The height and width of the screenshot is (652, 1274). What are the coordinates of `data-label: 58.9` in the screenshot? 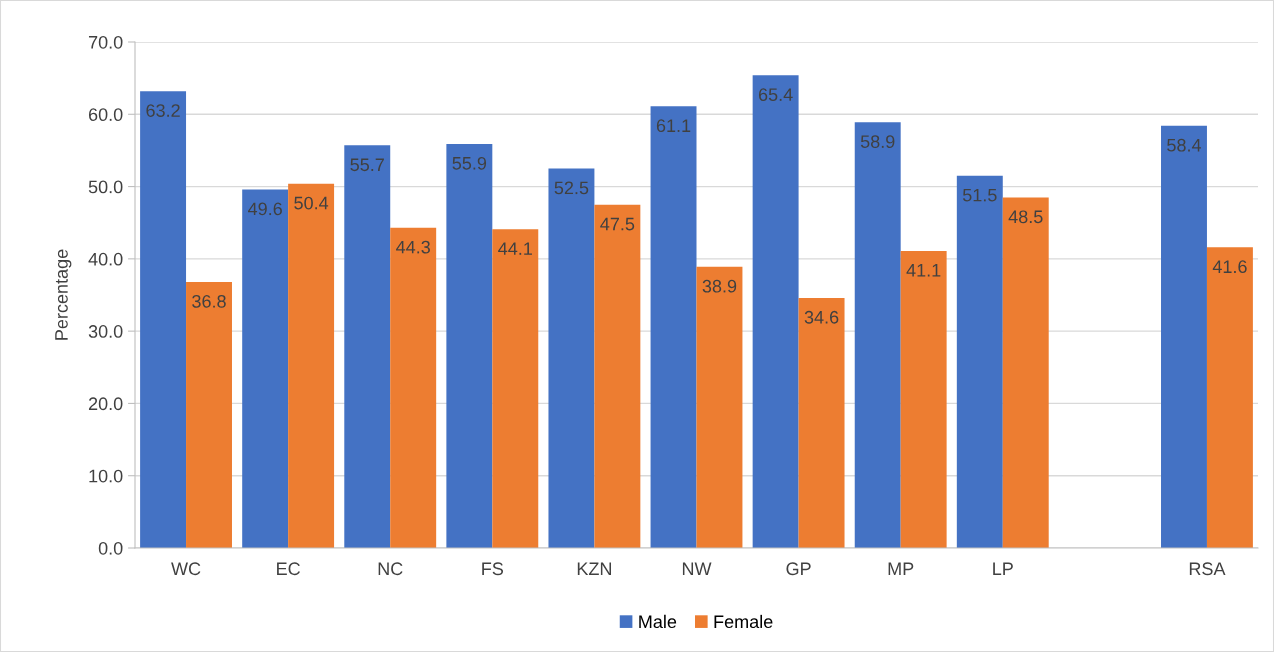 It's located at (877, 141).